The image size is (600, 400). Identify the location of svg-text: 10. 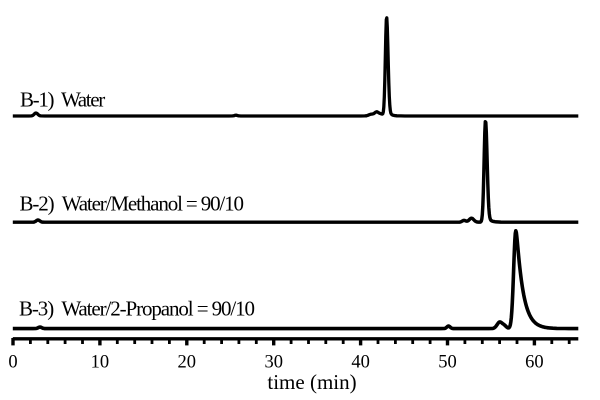
(100, 362).